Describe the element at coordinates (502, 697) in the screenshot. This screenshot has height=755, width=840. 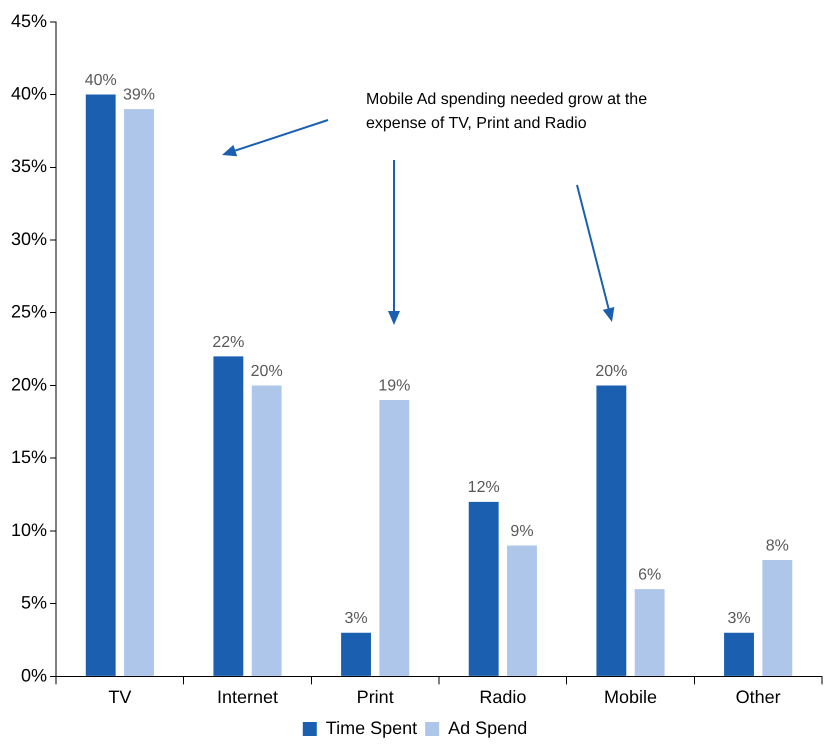
I see `x-tick-label: Radio` at that location.